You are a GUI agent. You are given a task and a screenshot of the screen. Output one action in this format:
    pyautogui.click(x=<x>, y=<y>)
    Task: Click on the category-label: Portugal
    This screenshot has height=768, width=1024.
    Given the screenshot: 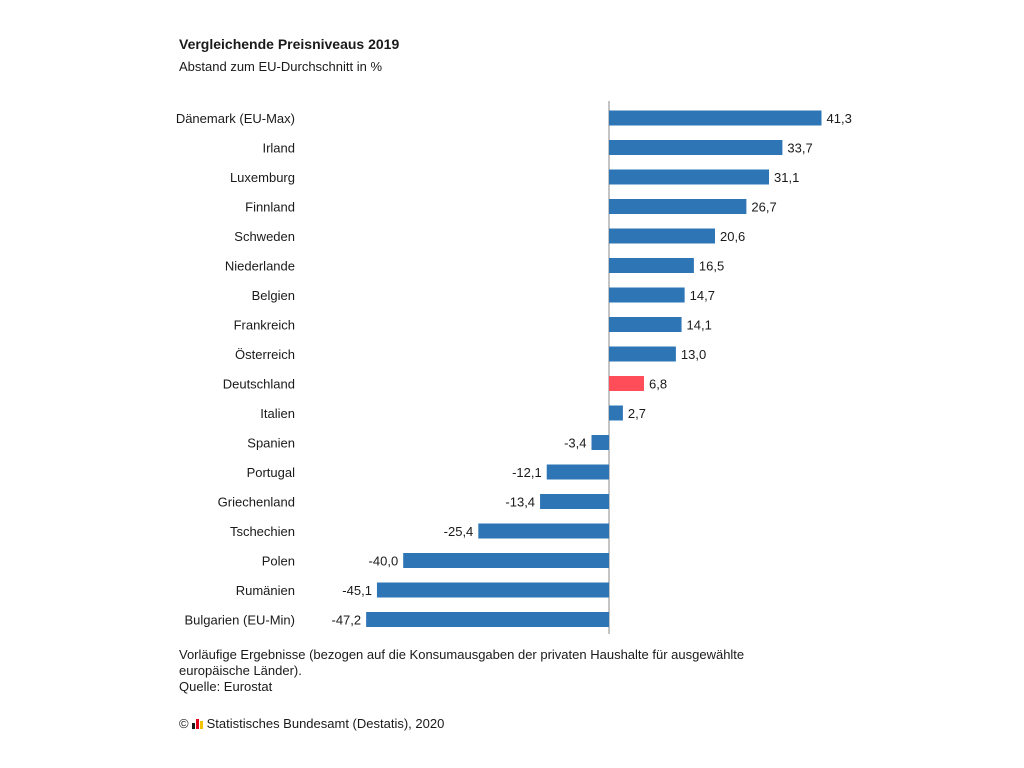 What is the action you would take?
    pyautogui.click(x=271, y=472)
    